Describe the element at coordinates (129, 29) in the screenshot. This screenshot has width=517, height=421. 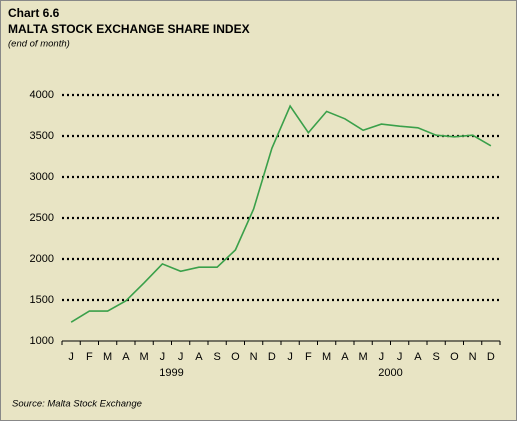
I see `chart-title: MALTA STOCK EXCHANGE SHARE INDEX` at that location.